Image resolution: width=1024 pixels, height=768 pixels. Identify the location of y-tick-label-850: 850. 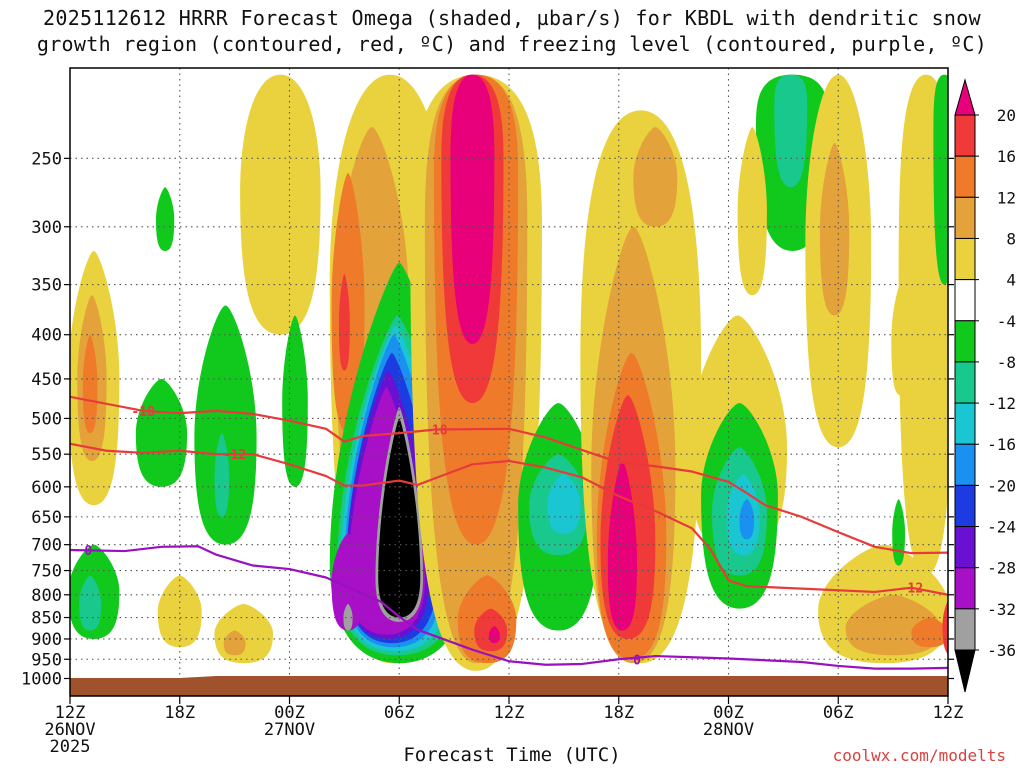
(46, 619).